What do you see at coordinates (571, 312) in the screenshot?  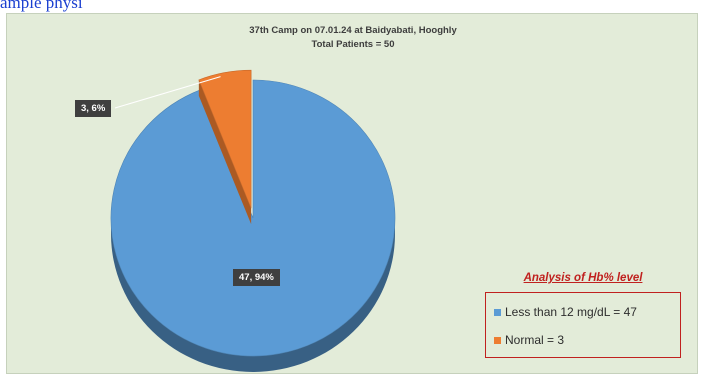 I see `legend-label-less-than-12: Less than 12 mg/dL = 47` at bounding box center [571, 312].